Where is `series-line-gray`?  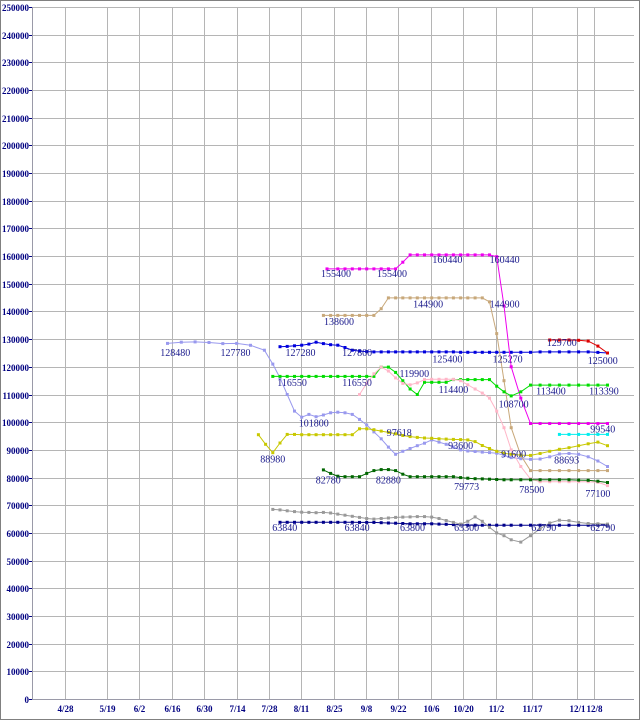 series-line-gray is located at coordinates (440, 525).